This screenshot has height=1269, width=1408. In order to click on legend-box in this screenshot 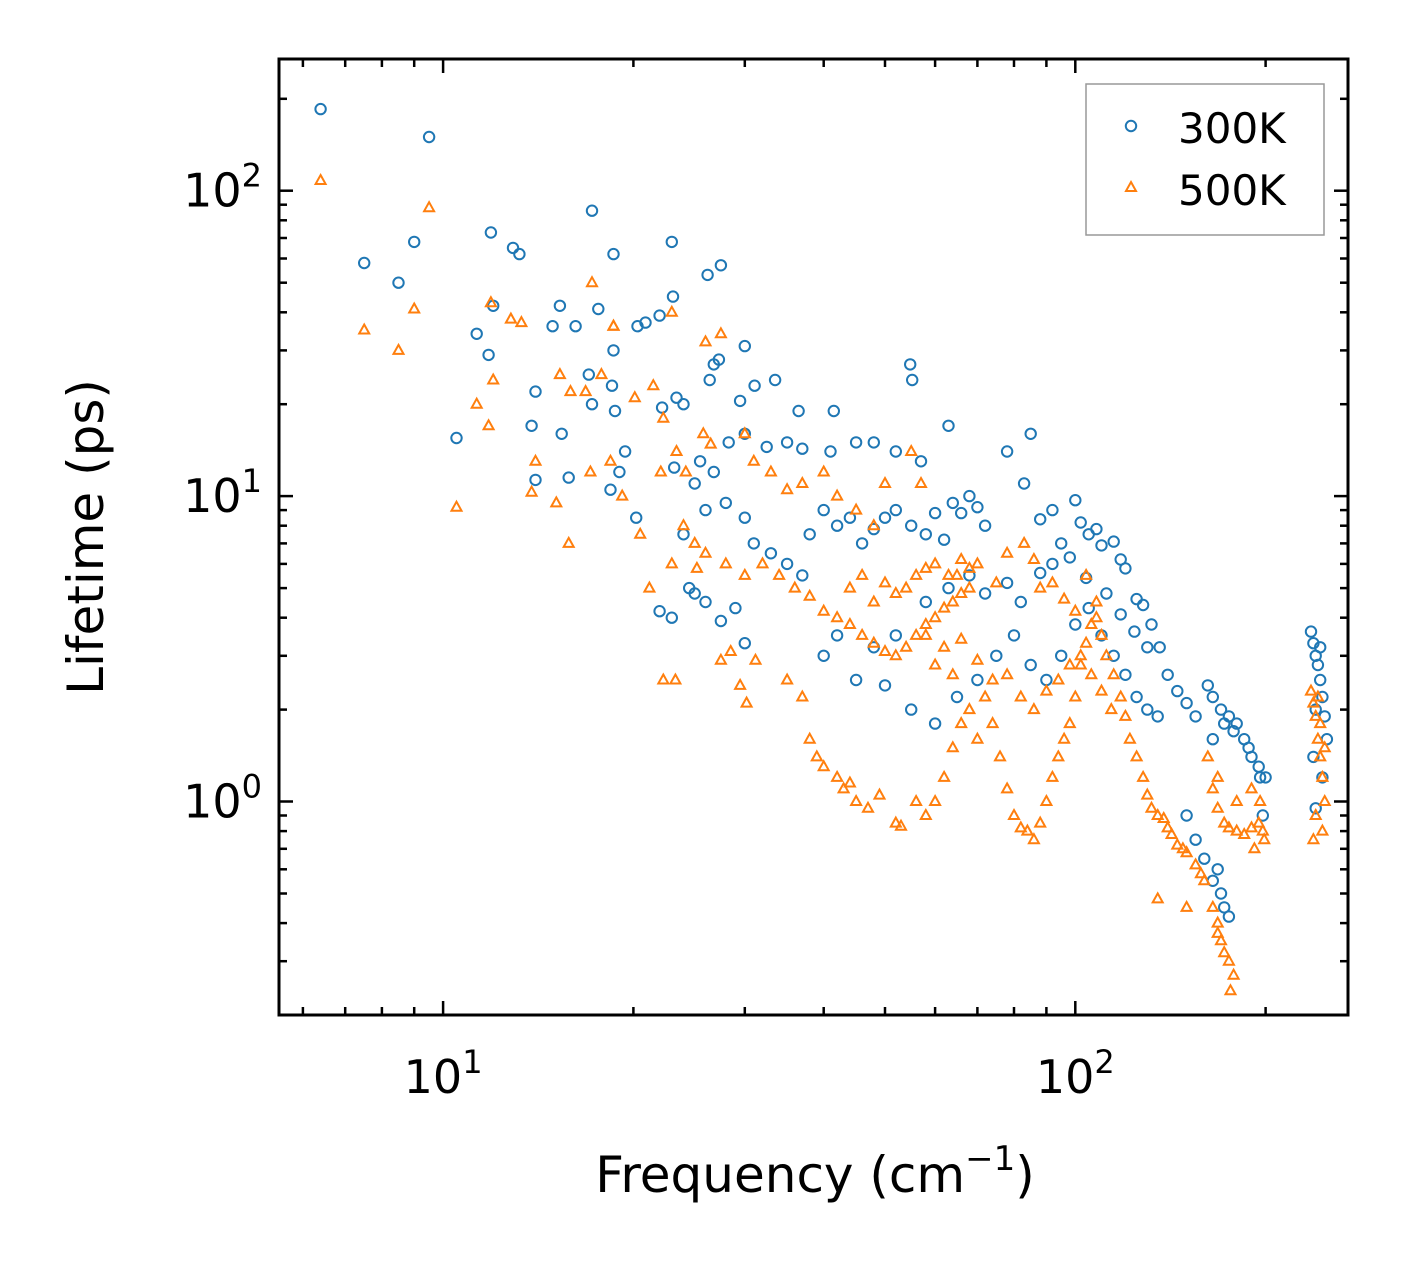, I will do `click(1205, 159)`.